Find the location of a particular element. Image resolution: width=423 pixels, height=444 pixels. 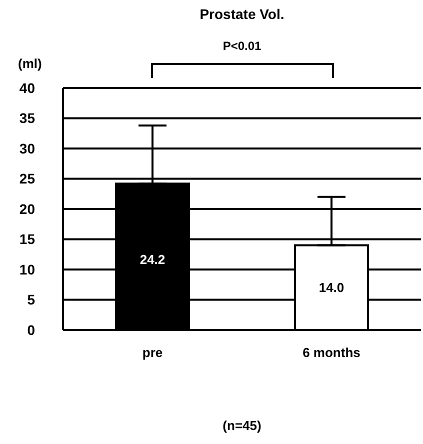

x-tick-label: pre is located at coordinates (152, 352).